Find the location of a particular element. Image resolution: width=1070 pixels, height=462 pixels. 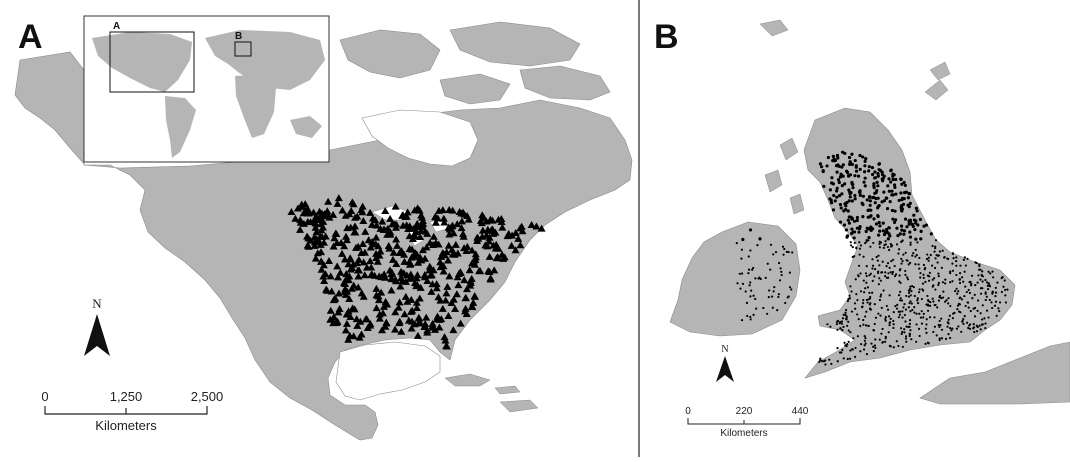

scale-line-a is located at coordinates (126, 410).